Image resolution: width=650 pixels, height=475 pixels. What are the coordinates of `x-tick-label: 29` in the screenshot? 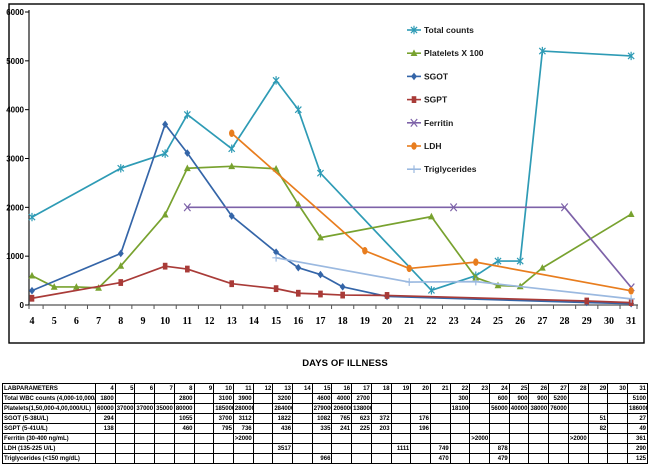 It's located at (587, 321).